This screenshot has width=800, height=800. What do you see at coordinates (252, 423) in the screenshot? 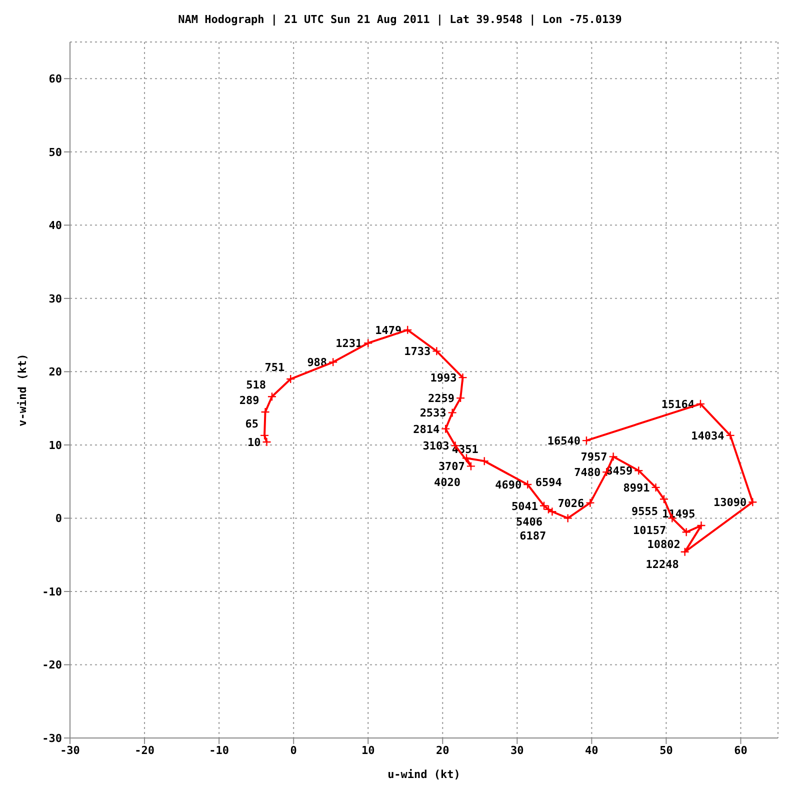
I see `annotation: 65` at bounding box center [252, 423].